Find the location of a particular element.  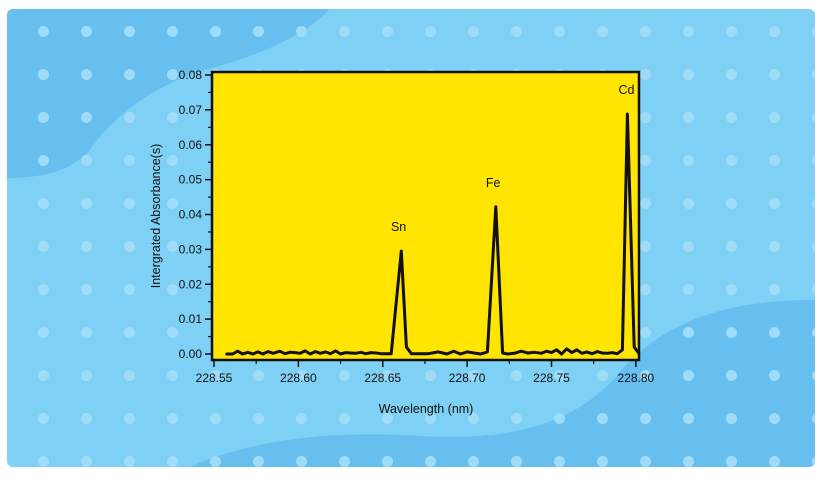

x-axis-label: Wavelength (nm) is located at coordinates (426, 409).